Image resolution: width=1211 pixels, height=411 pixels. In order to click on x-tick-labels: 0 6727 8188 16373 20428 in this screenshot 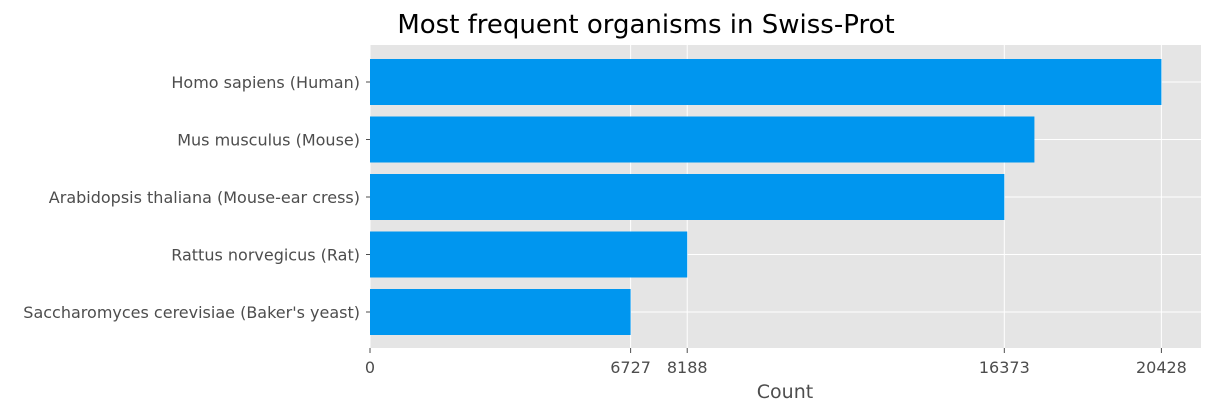, I will do `click(776, 362)`.